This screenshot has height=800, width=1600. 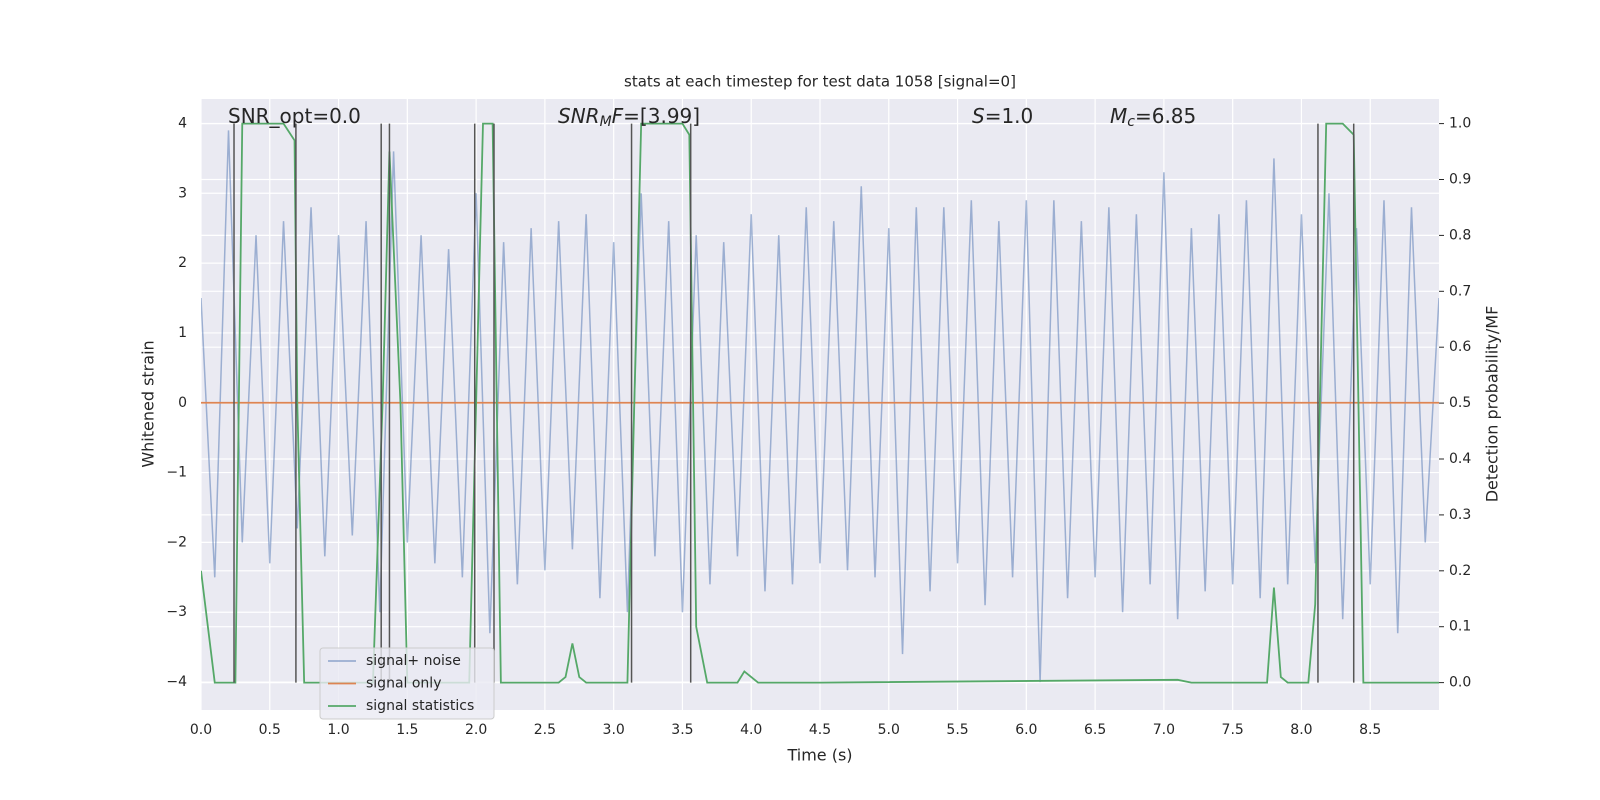 I want to click on y-tick-label: 2, so click(x=182, y=263).